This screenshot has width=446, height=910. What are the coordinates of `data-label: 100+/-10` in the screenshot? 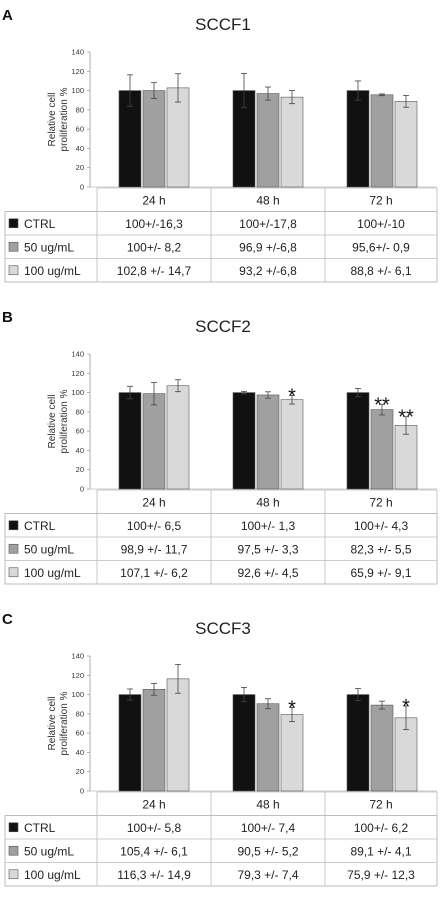 It's located at (381, 224).